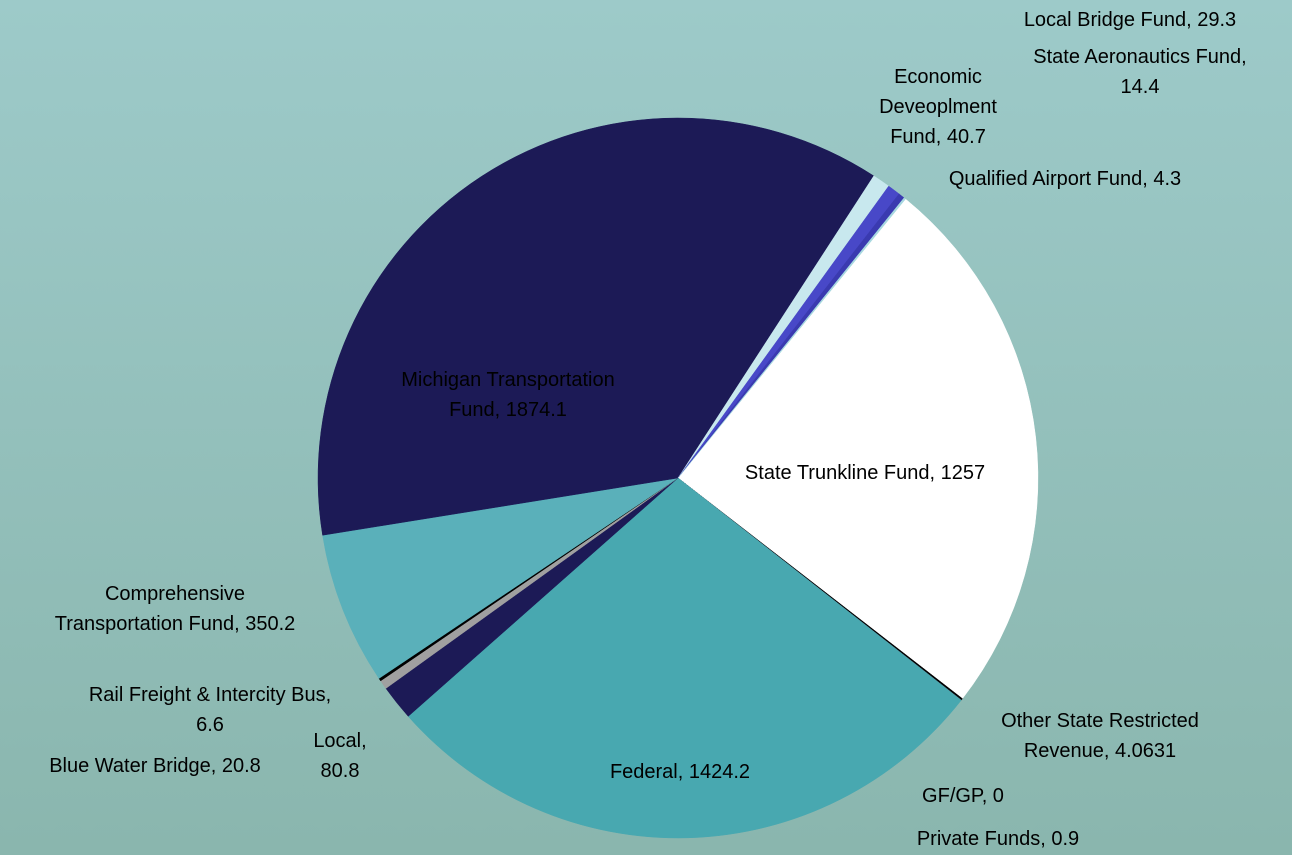  Describe the element at coordinates (155, 766) in the screenshot. I see `data-label: Blue Water Bridge, 20.8` at that location.